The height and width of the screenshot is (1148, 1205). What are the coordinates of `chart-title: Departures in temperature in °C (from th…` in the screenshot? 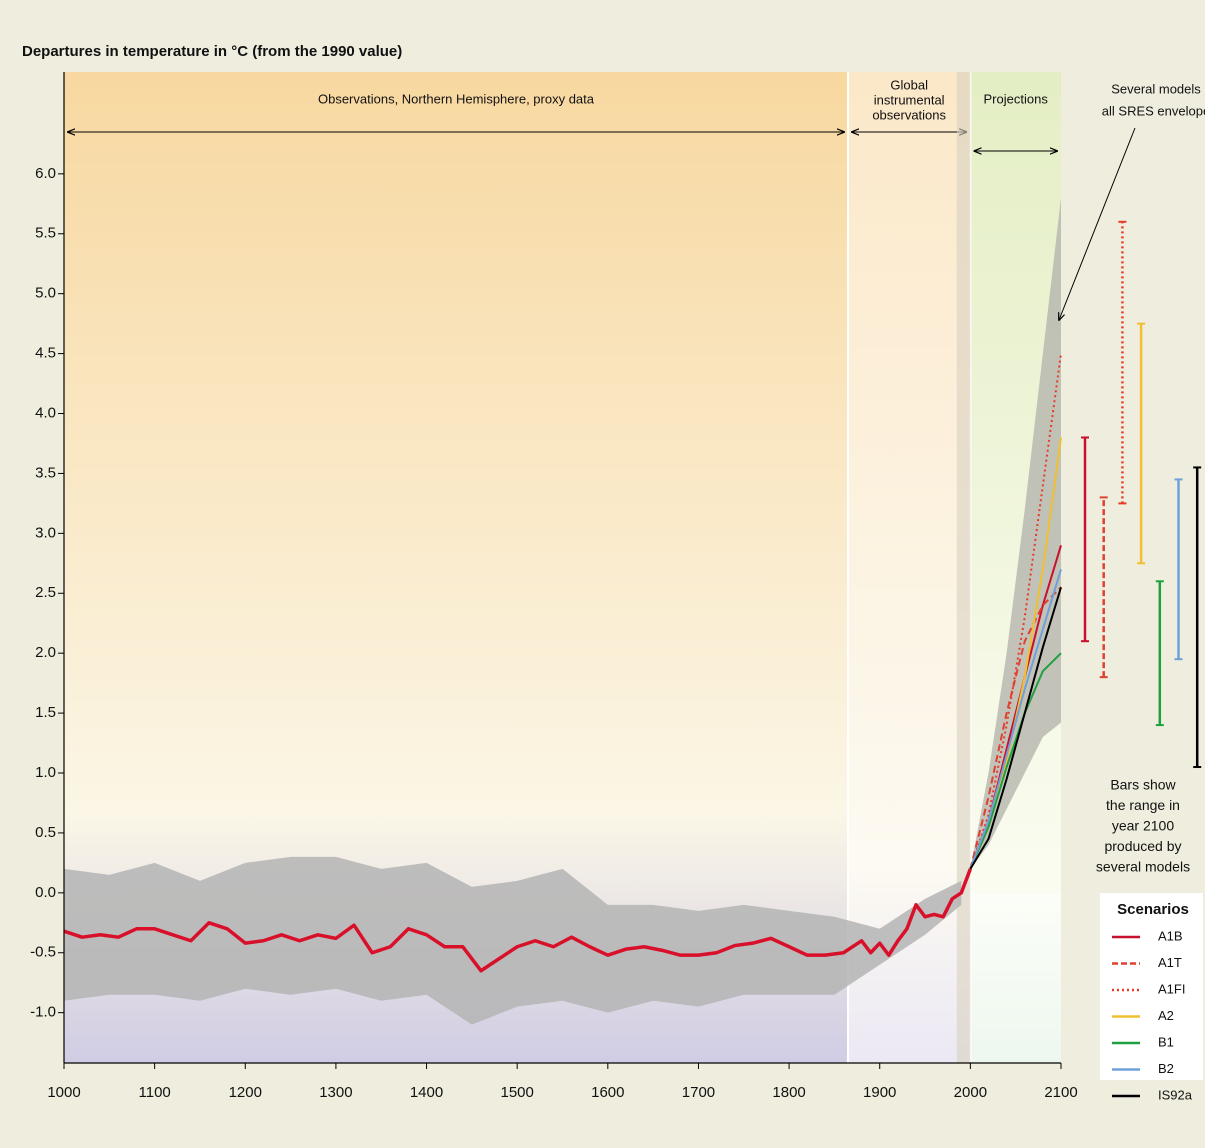 It's located at (212, 51).